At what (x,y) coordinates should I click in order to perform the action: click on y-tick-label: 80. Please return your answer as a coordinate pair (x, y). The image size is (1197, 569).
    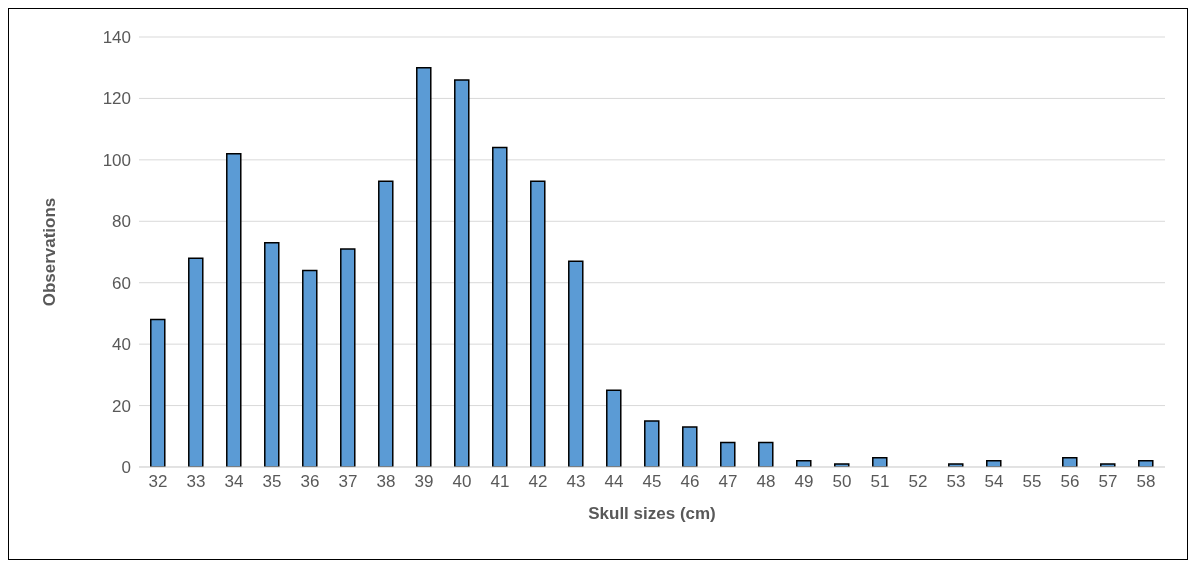
    Looking at the image, I should click on (121, 222).